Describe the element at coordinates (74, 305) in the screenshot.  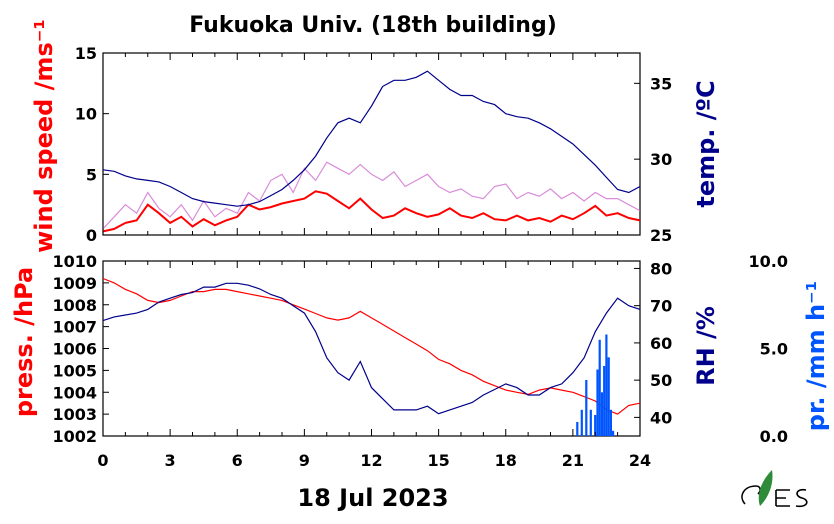
I see `pressure-tick-label: 1008` at that location.